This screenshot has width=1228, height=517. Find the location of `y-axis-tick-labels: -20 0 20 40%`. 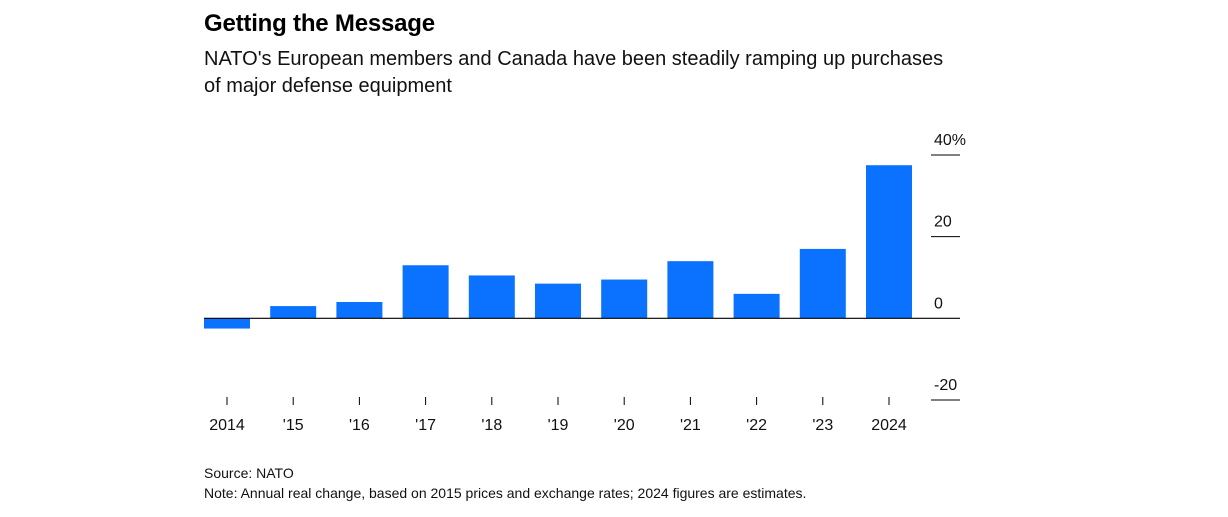

y-axis-tick-labels: -20 0 20 40% is located at coordinates (950, 263).